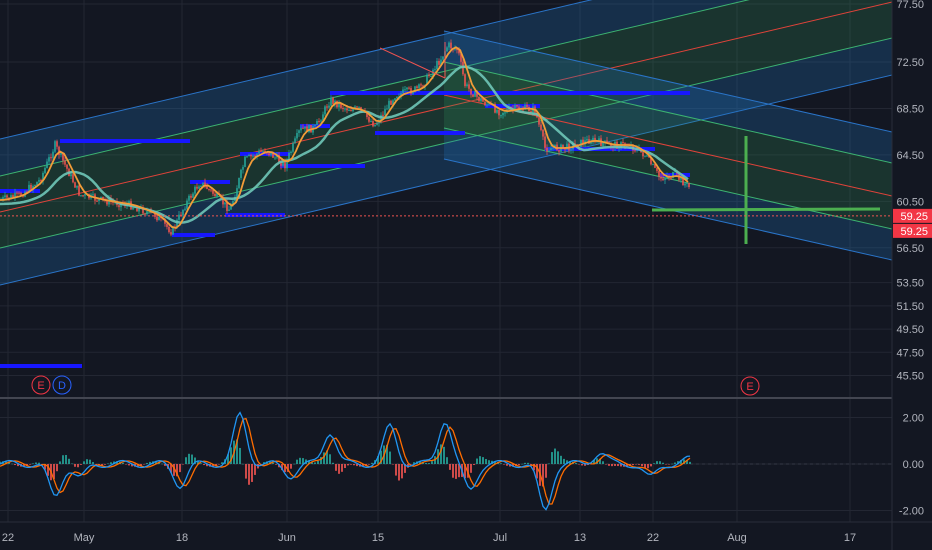 Image resolution: width=932 pixels, height=550 pixels. Describe the element at coordinates (910, 377) in the screenshot. I see `price-tick-label-10: 45.50` at that location.